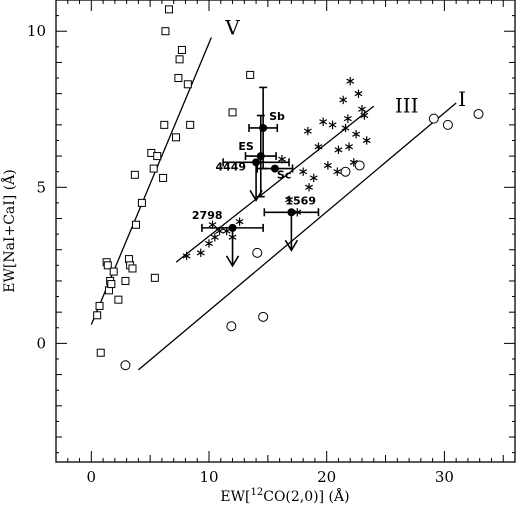 Image resolution: width=520 pixels, height=511 pixels. I want to click on line-label-V: V, so click(232, 27).